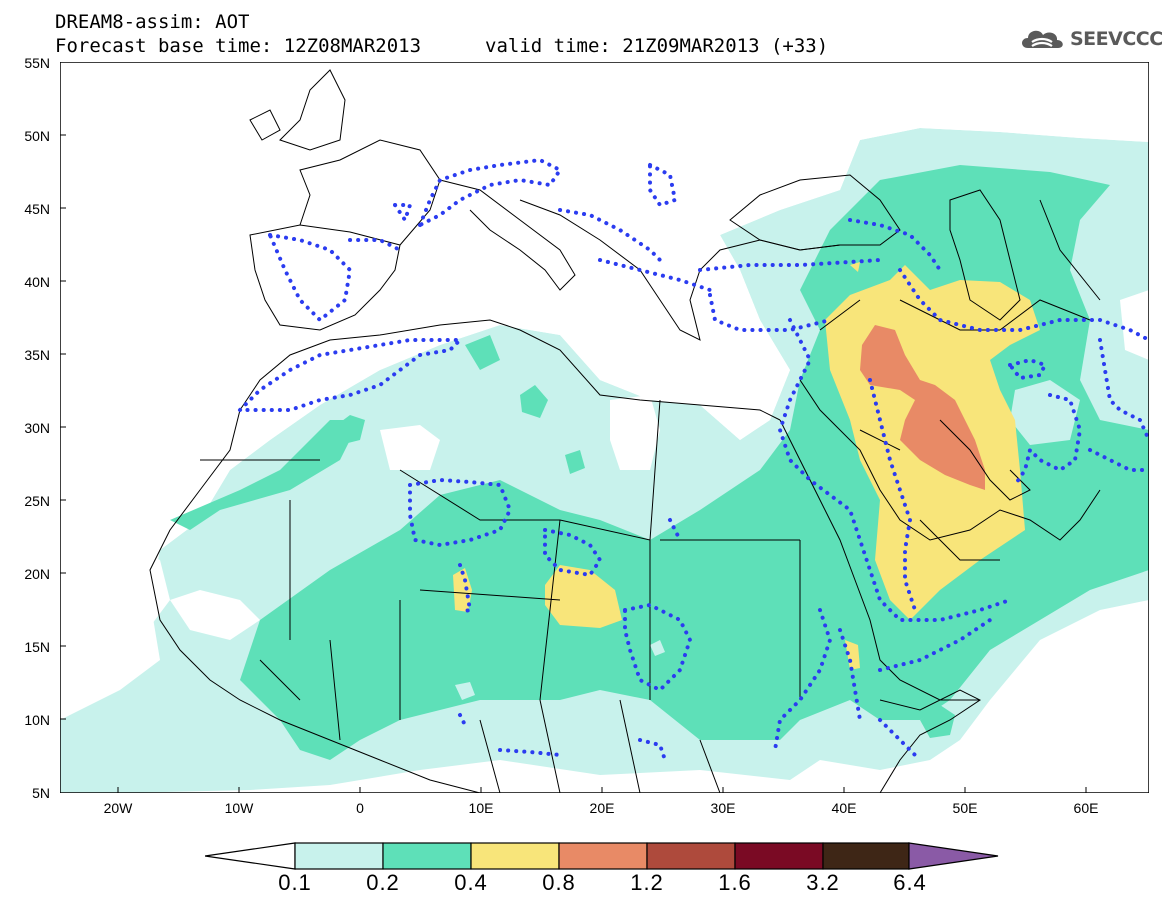  What do you see at coordinates (647, 882) in the screenshot?
I see `colorbar-label-1-2: 1.2` at bounding box center [647, 882].